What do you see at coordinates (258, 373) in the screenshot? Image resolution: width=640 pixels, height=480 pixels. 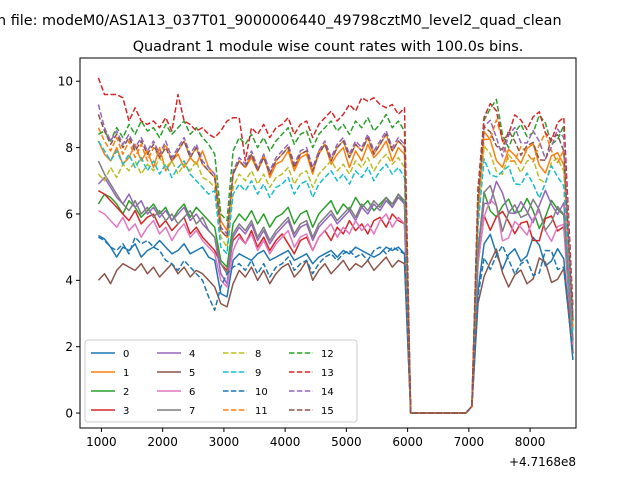 I see `legend-label-9: 9` at bounding box center [258, 373].